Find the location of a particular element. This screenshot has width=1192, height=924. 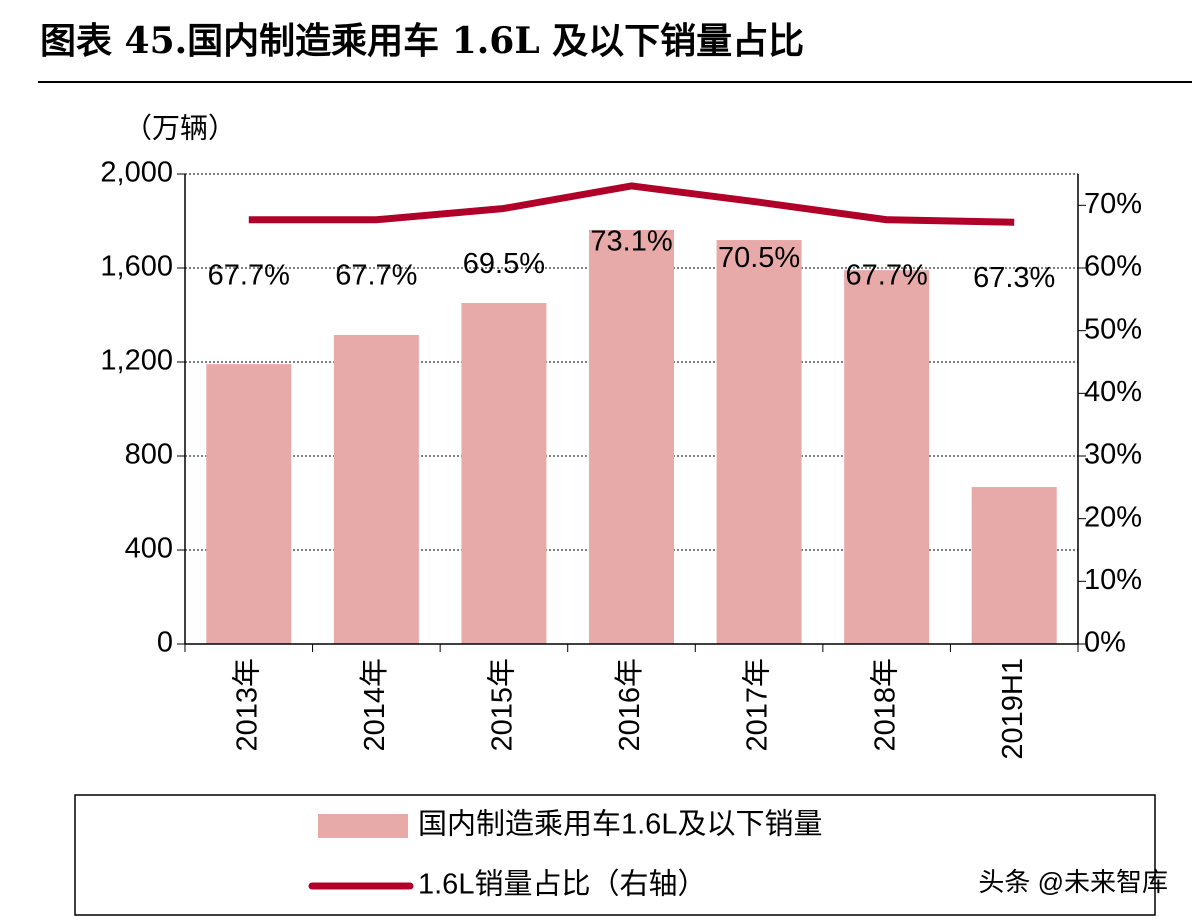

data-label: 73.1% is located at coordinates (631, 242).